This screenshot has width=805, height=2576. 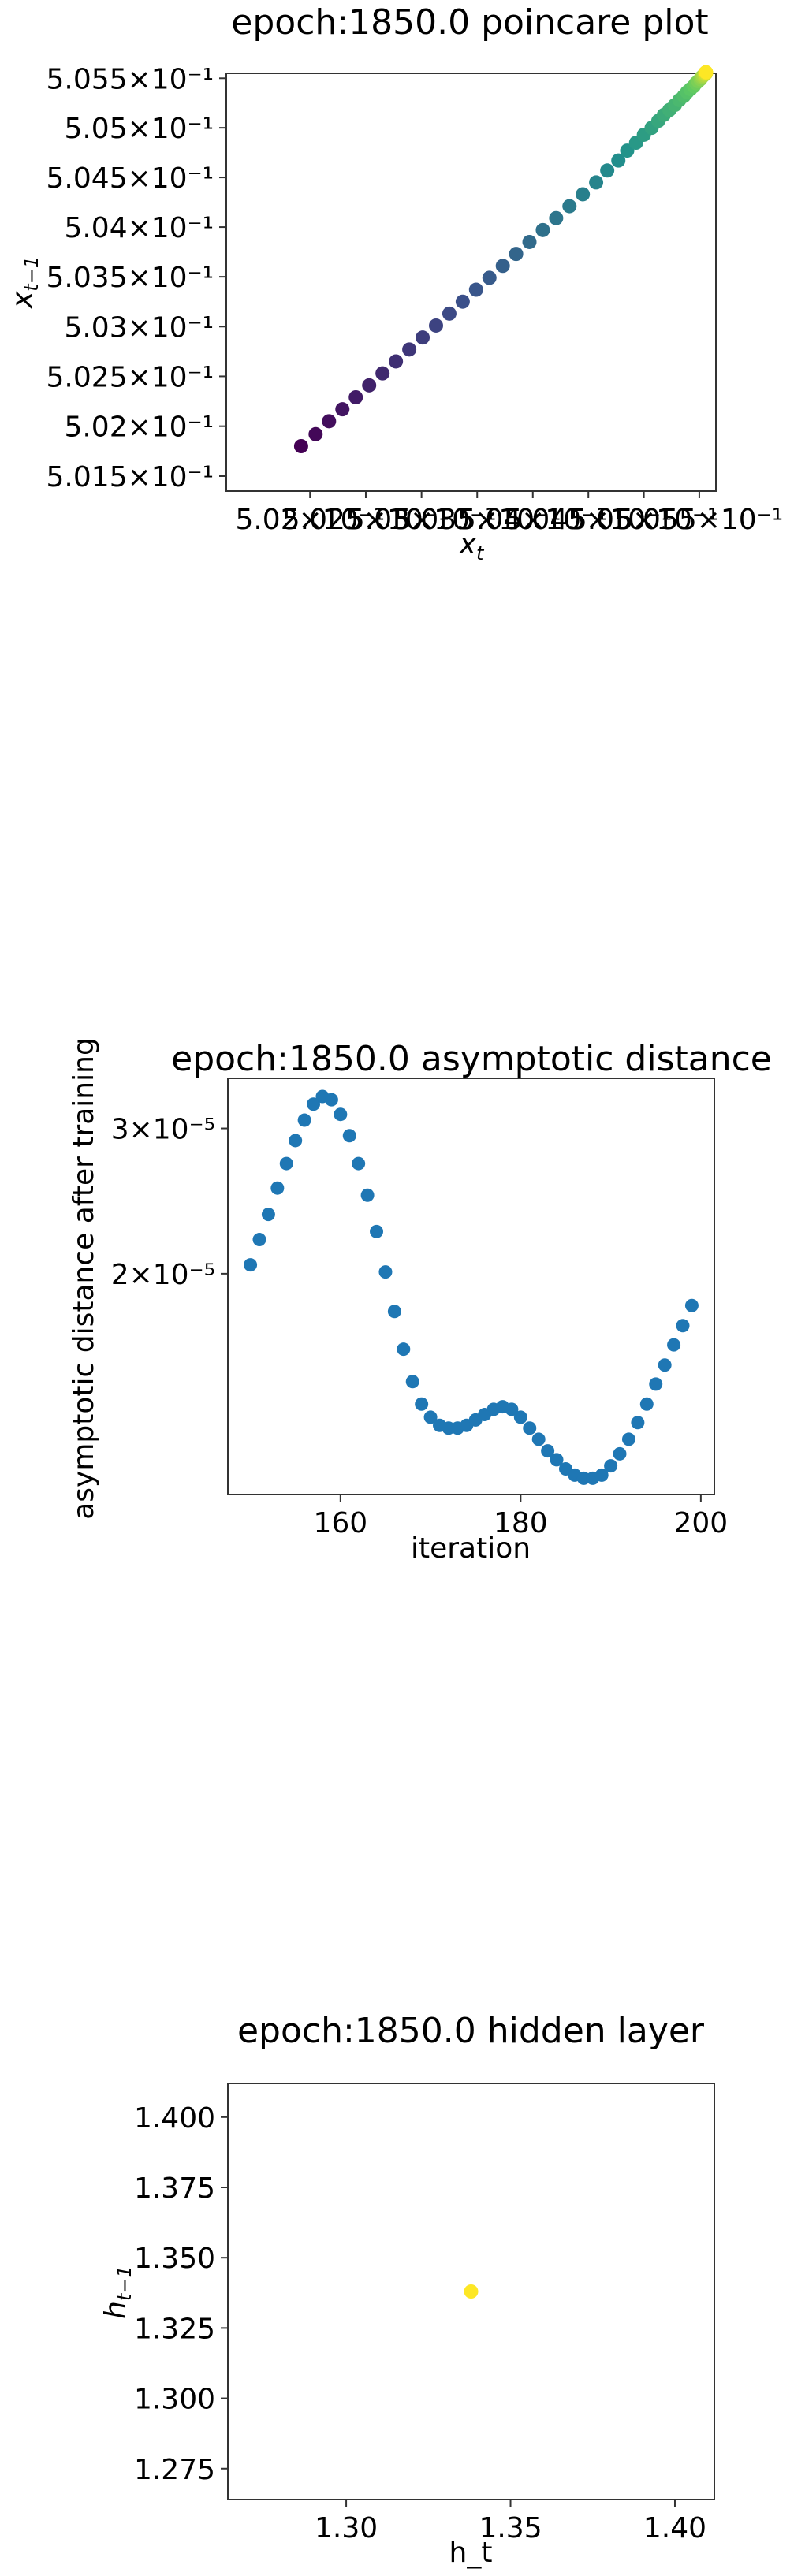 I want to click on x-tick-label: 5.05×10⁻¹, so click(x=644, y=520).